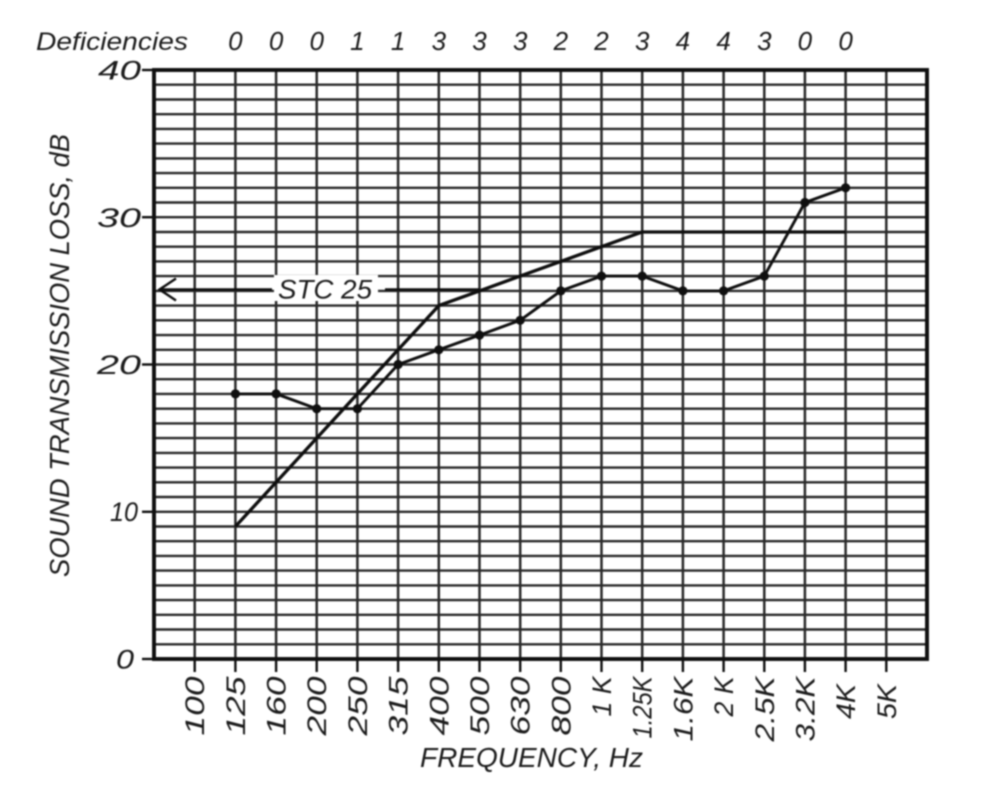 This screenshot has width=1006, height=792. Describe the element at coordinates (358, 707) in the screenshot. I see `svg-text: 250` at that location.